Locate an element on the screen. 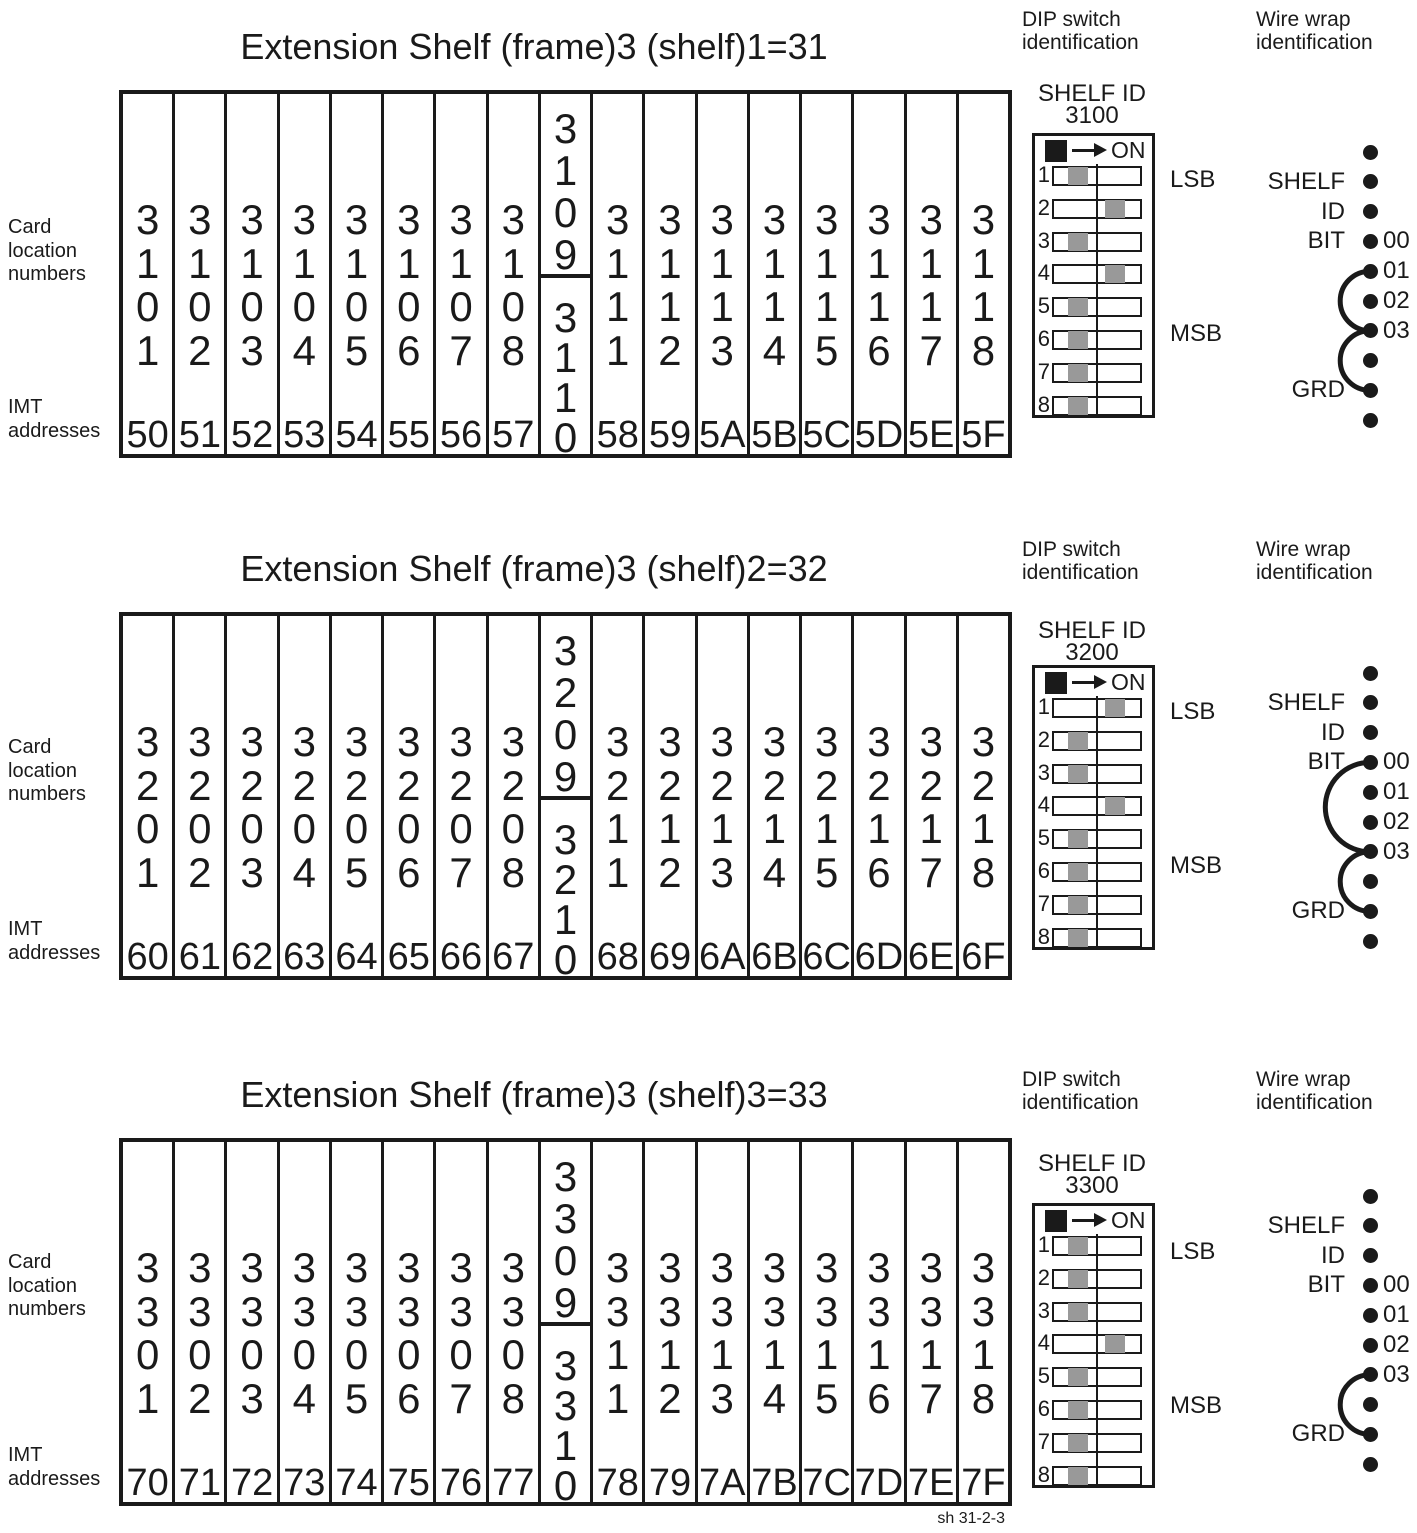 Image resolution: width=1417 pixels, height=1533 pixels. card-slot: 3 2 0 4 63 is located at coordinates (306, 797).